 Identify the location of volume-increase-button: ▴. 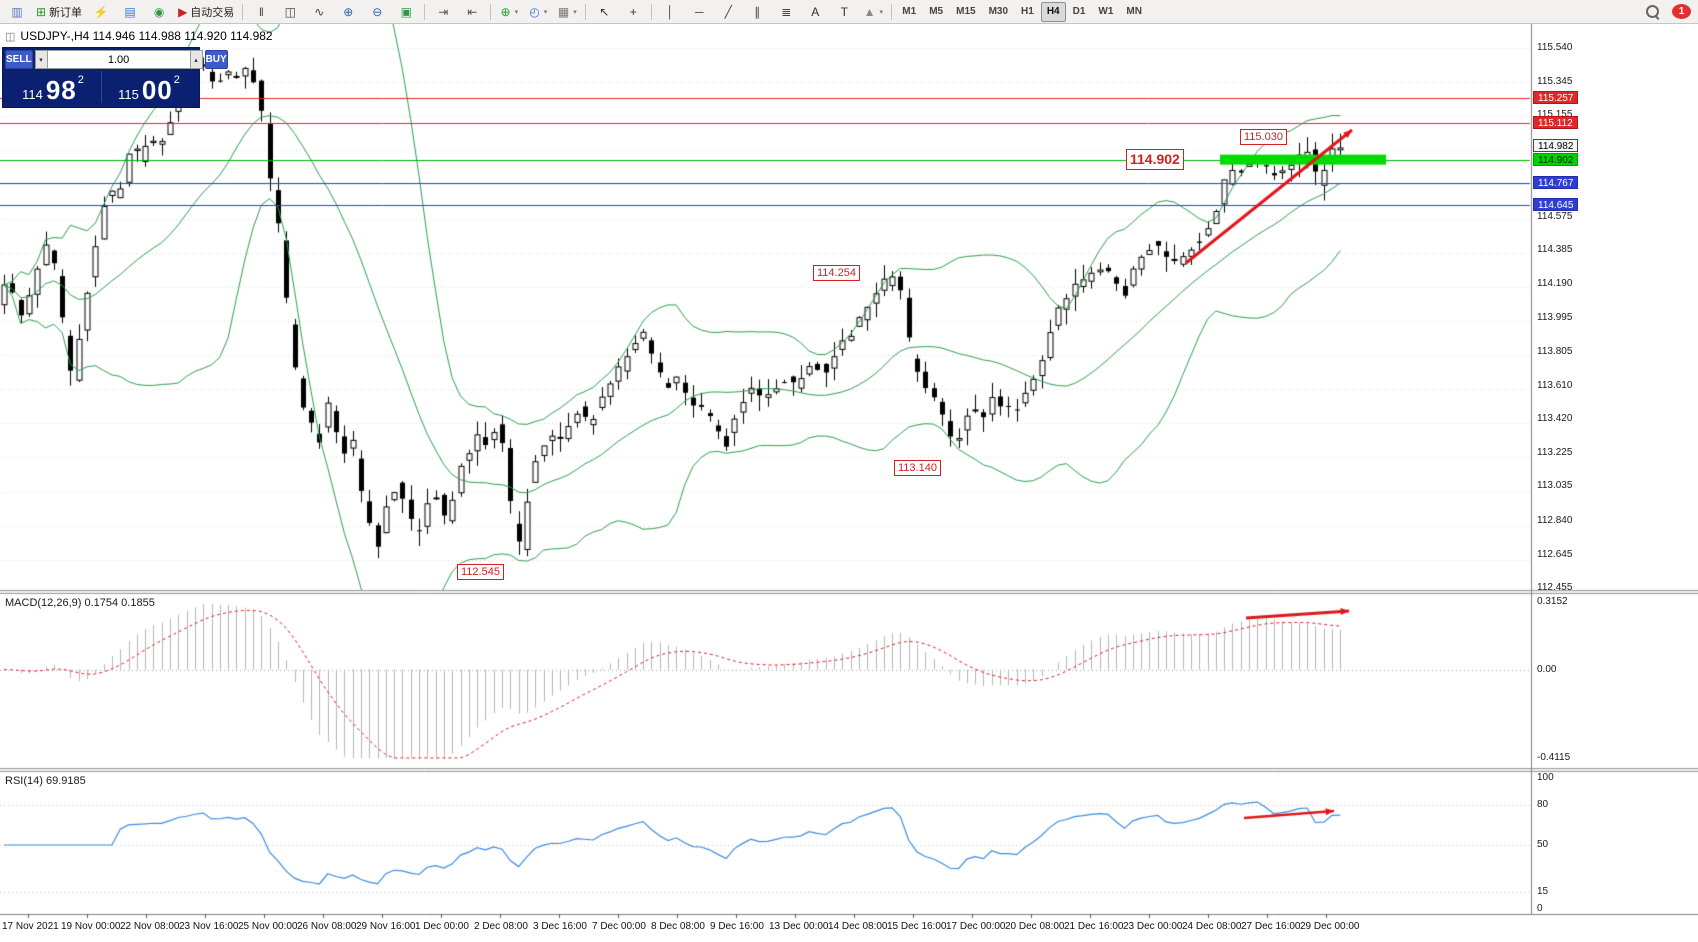
(196, 59).